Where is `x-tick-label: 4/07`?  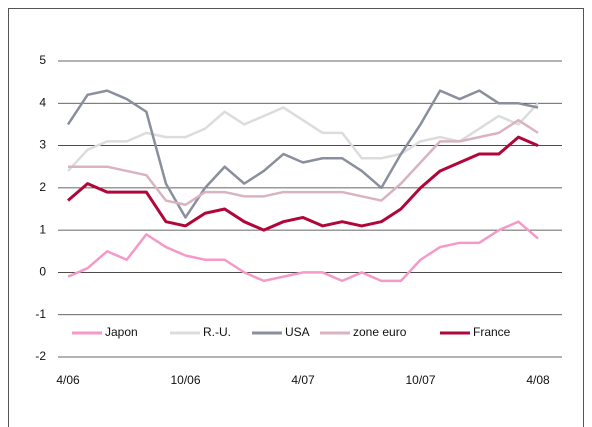 x-tick-label: 4/07 is located at coordinates (303, 380).